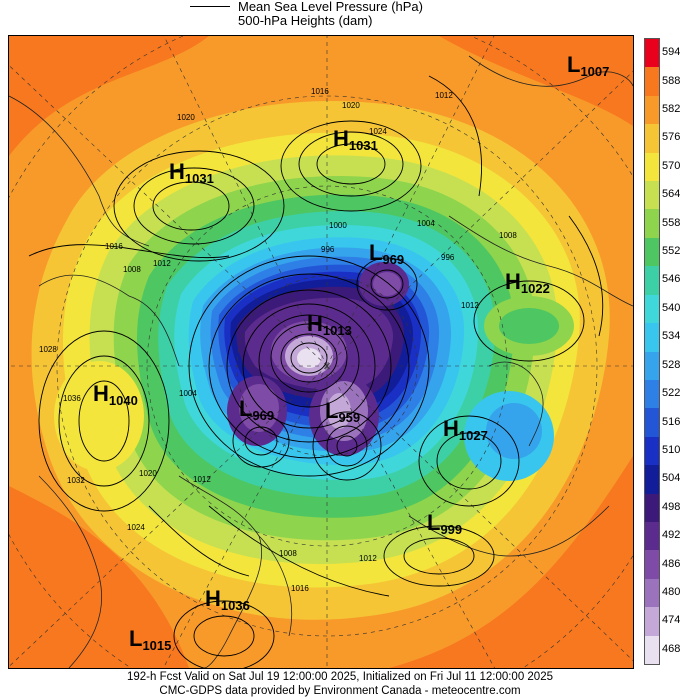 The image size is (680, 700). Describe the element at coordinates (109, 96) in the screenshot. I see `height-band-588-nw` at that location.